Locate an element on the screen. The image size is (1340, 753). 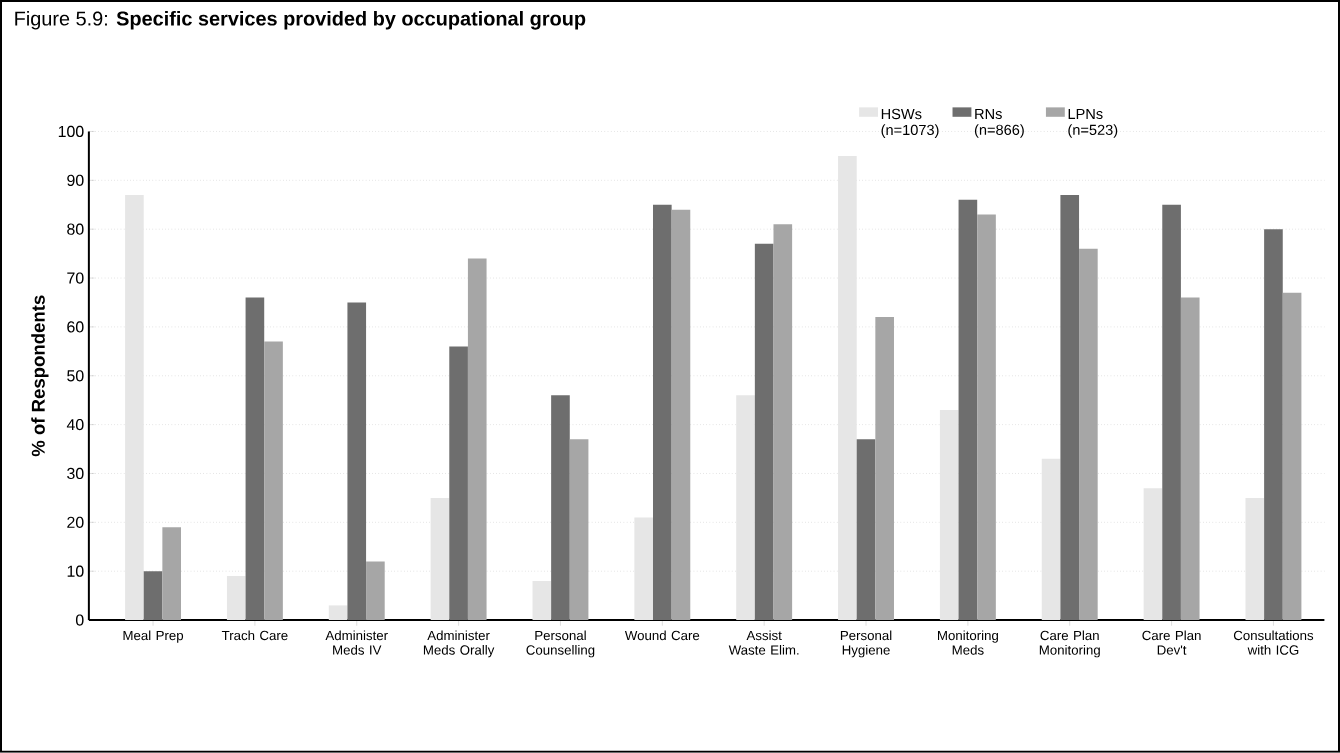
x-tick-label: Administer Meds Orally is located at coordinates (459, 644).